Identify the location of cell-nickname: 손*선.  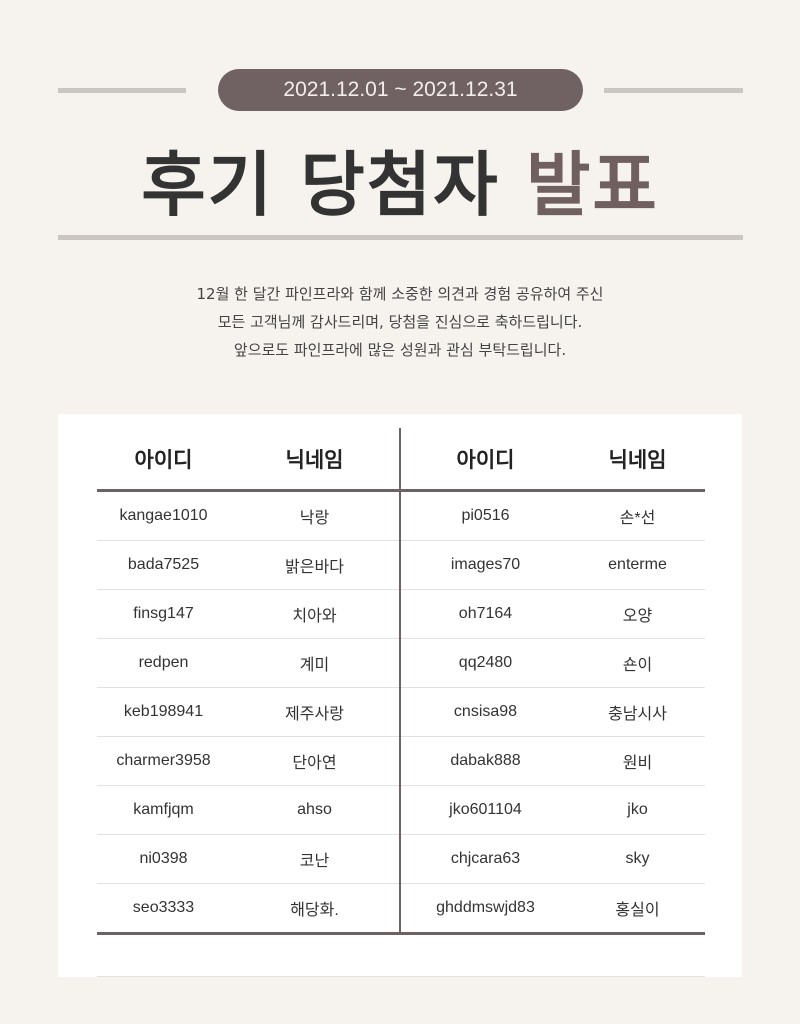
(637, 515).